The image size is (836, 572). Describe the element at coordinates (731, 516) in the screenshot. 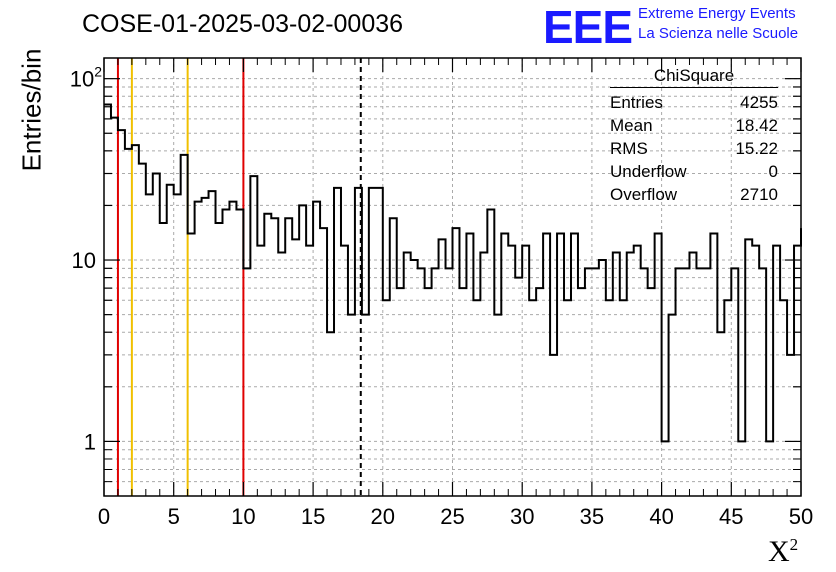

I see `x-tick-label: 45` at that location.